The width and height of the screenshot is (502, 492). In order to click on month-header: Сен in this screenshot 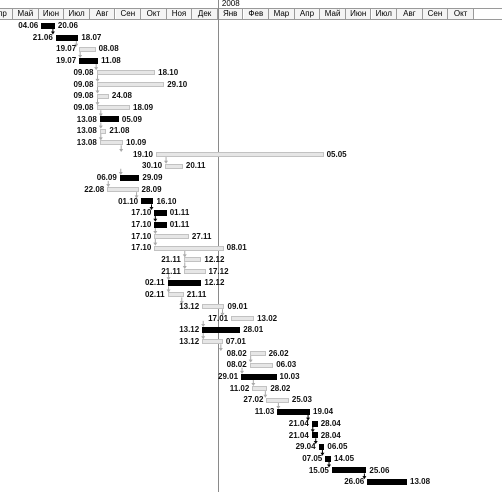, I will do `click(128, 13)`.